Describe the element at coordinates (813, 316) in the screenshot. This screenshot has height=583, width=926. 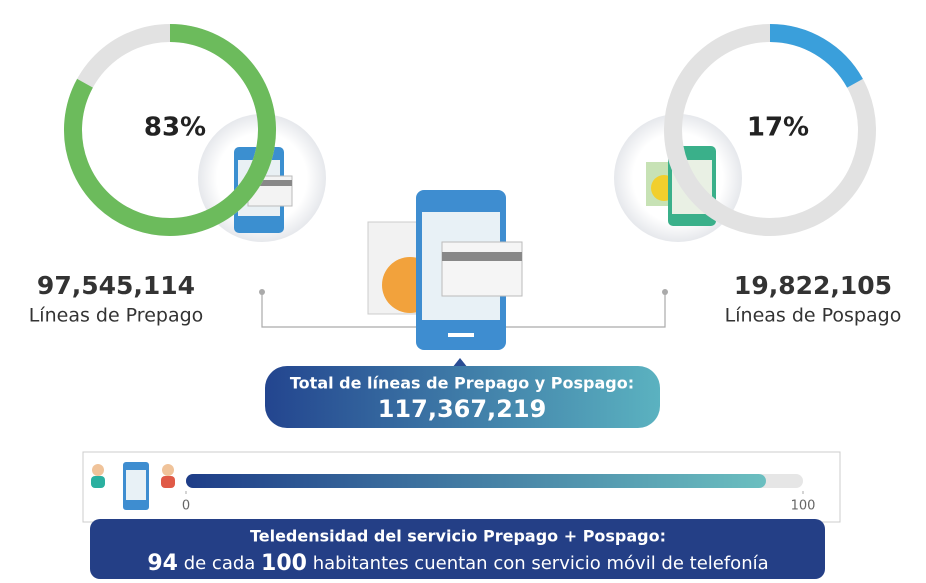
I see `gauge-name: Líneas de Pospago` at that location.